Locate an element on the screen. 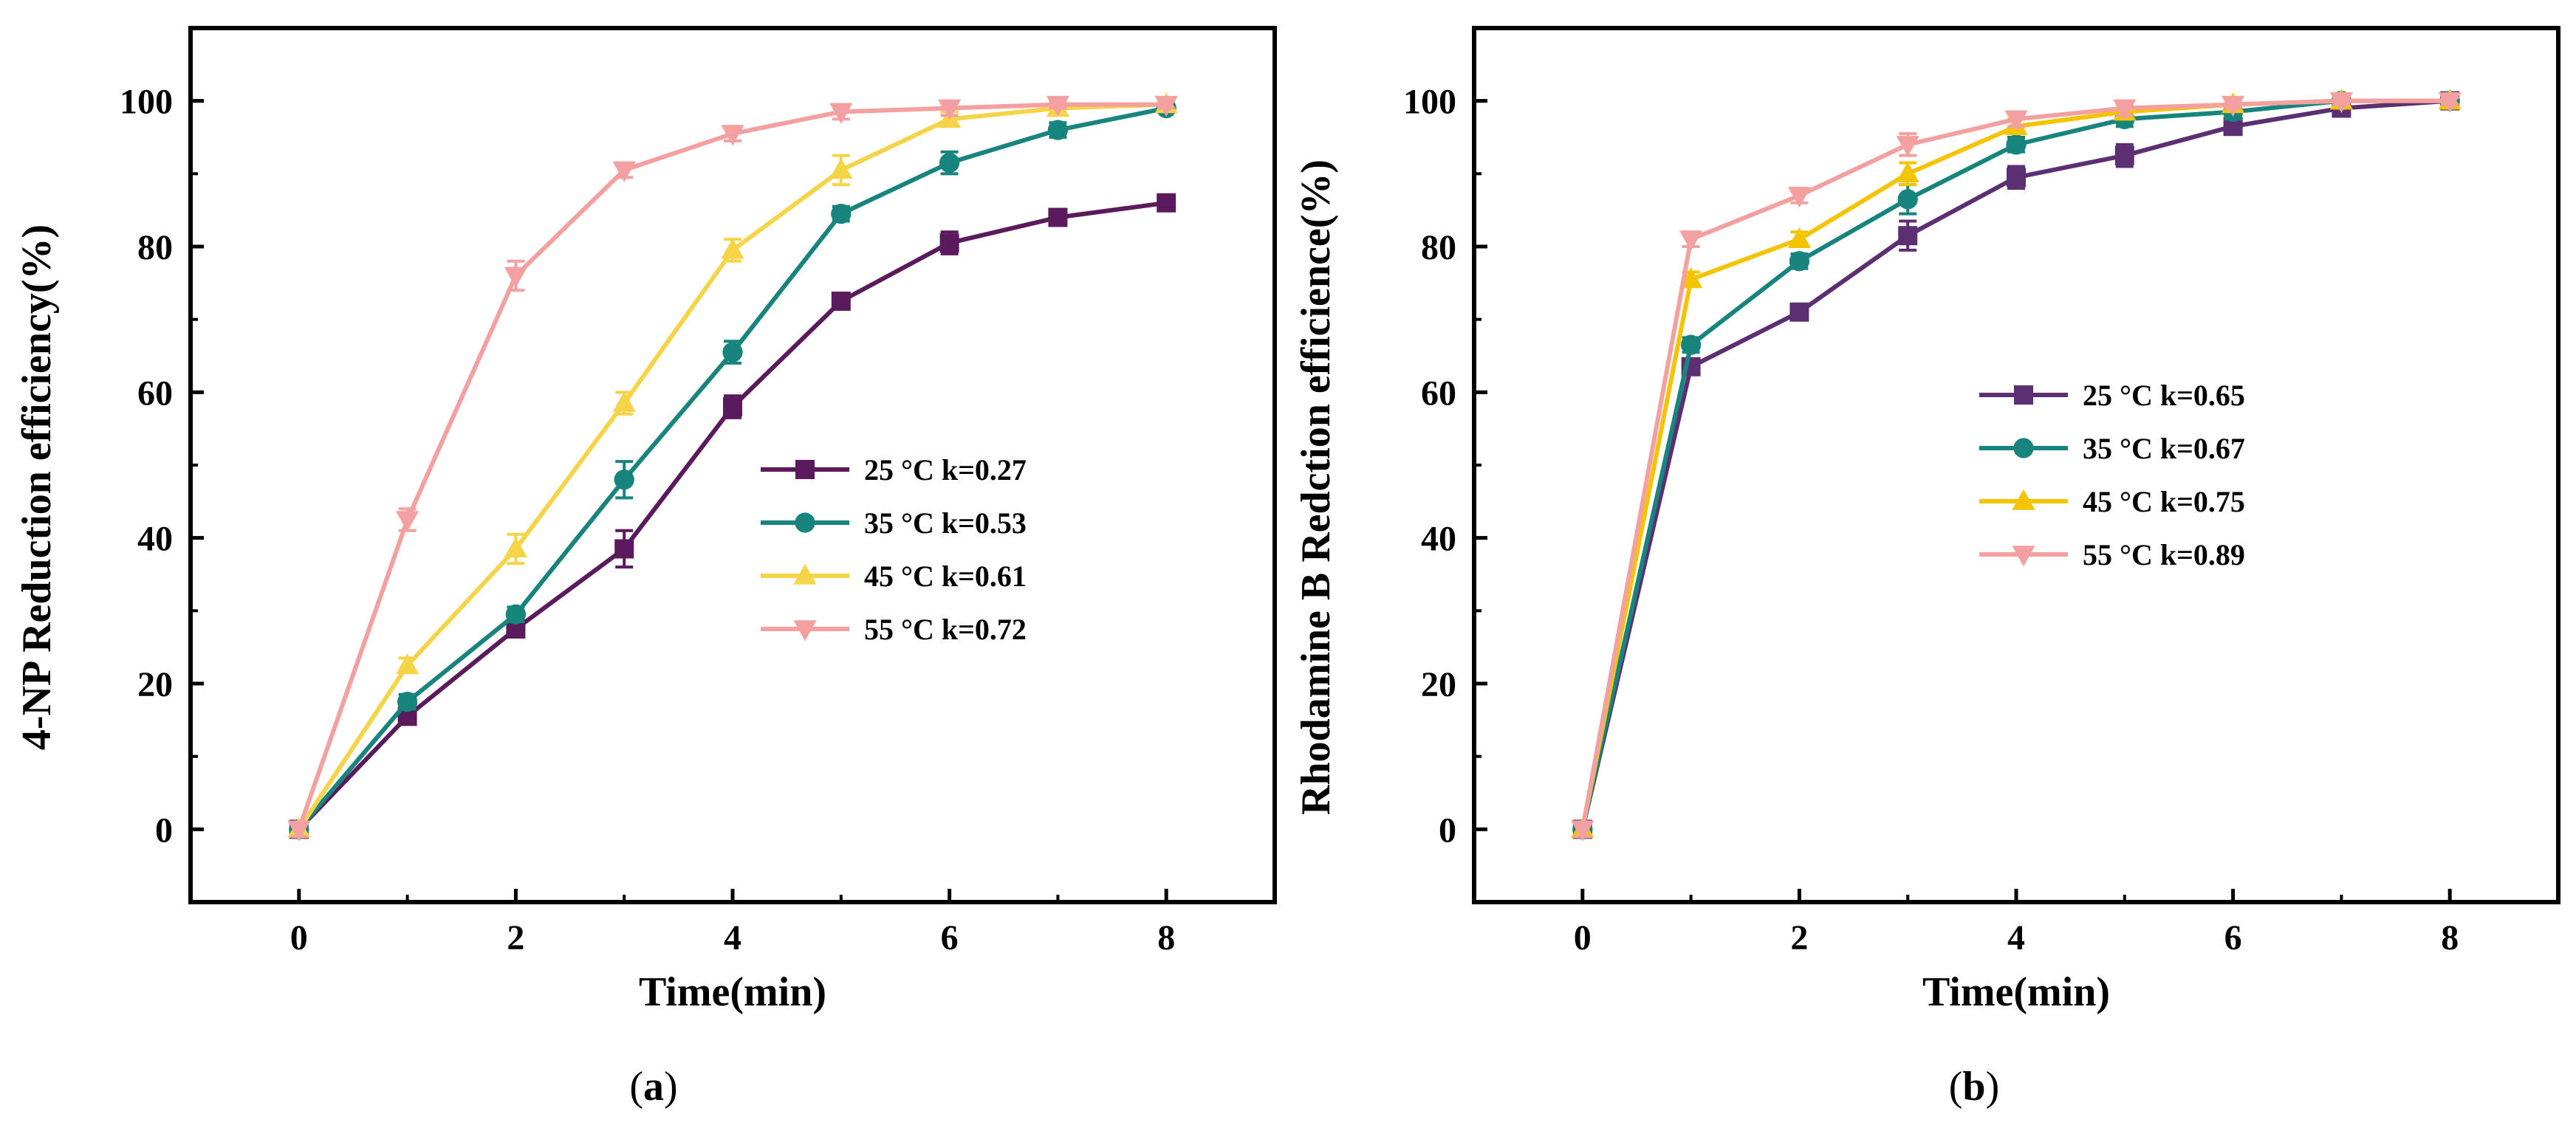 The height and width of the screenshot is (1128, 2576). legend-label: 55 °C k=0.72 is located at coordinates (945, 629).